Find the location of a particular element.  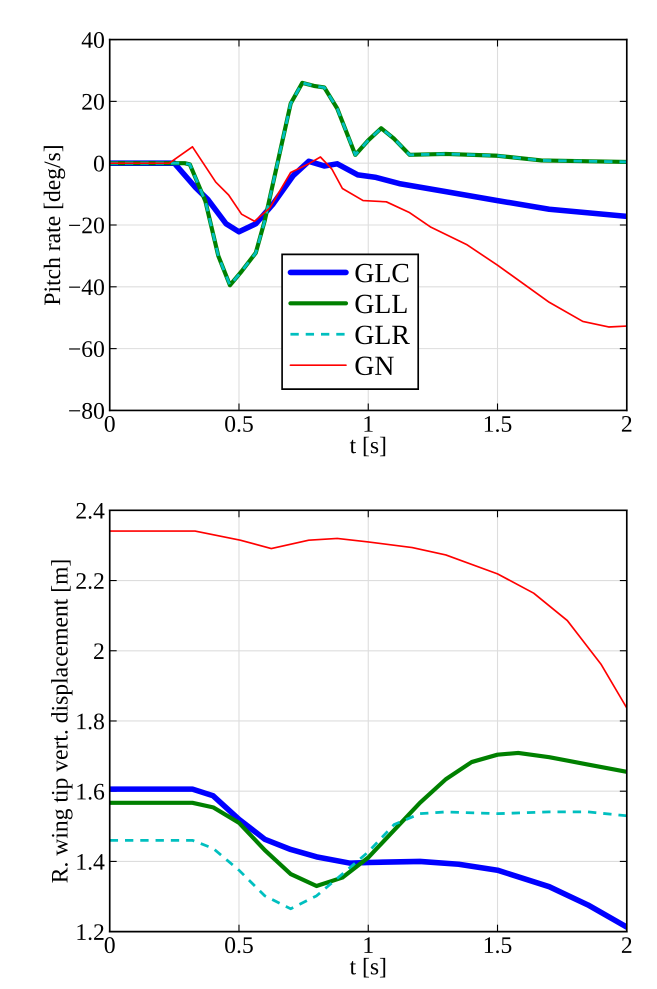

legend-label: GLC is located at coordinates (381, 273).